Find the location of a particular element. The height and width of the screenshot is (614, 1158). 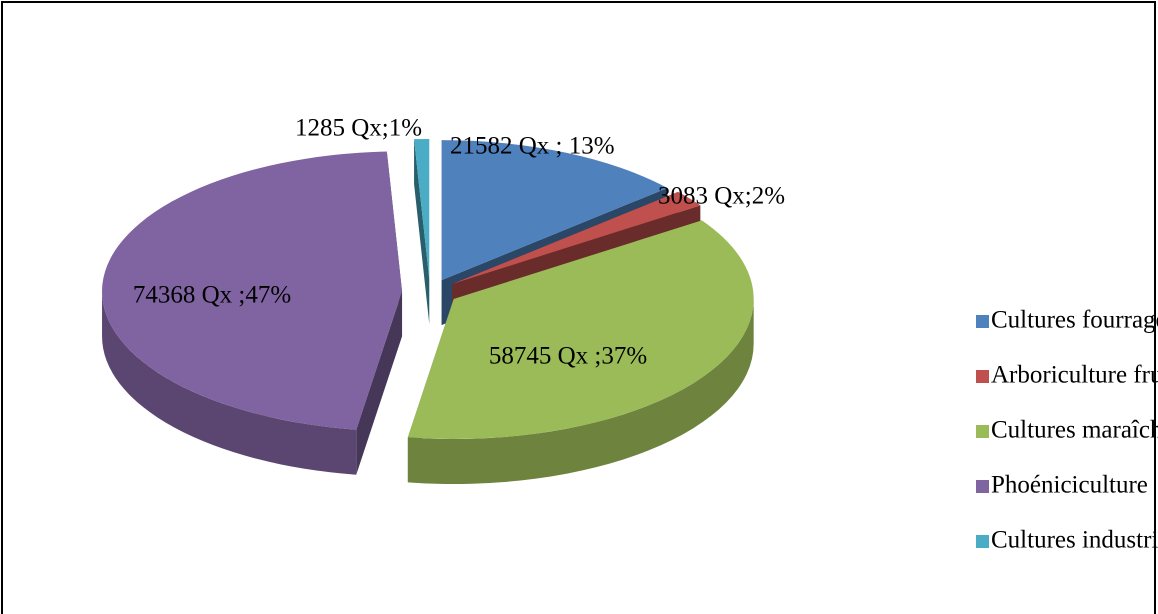

legend-label: Arboriculture fruitière is located at coordinates (1074, 375).